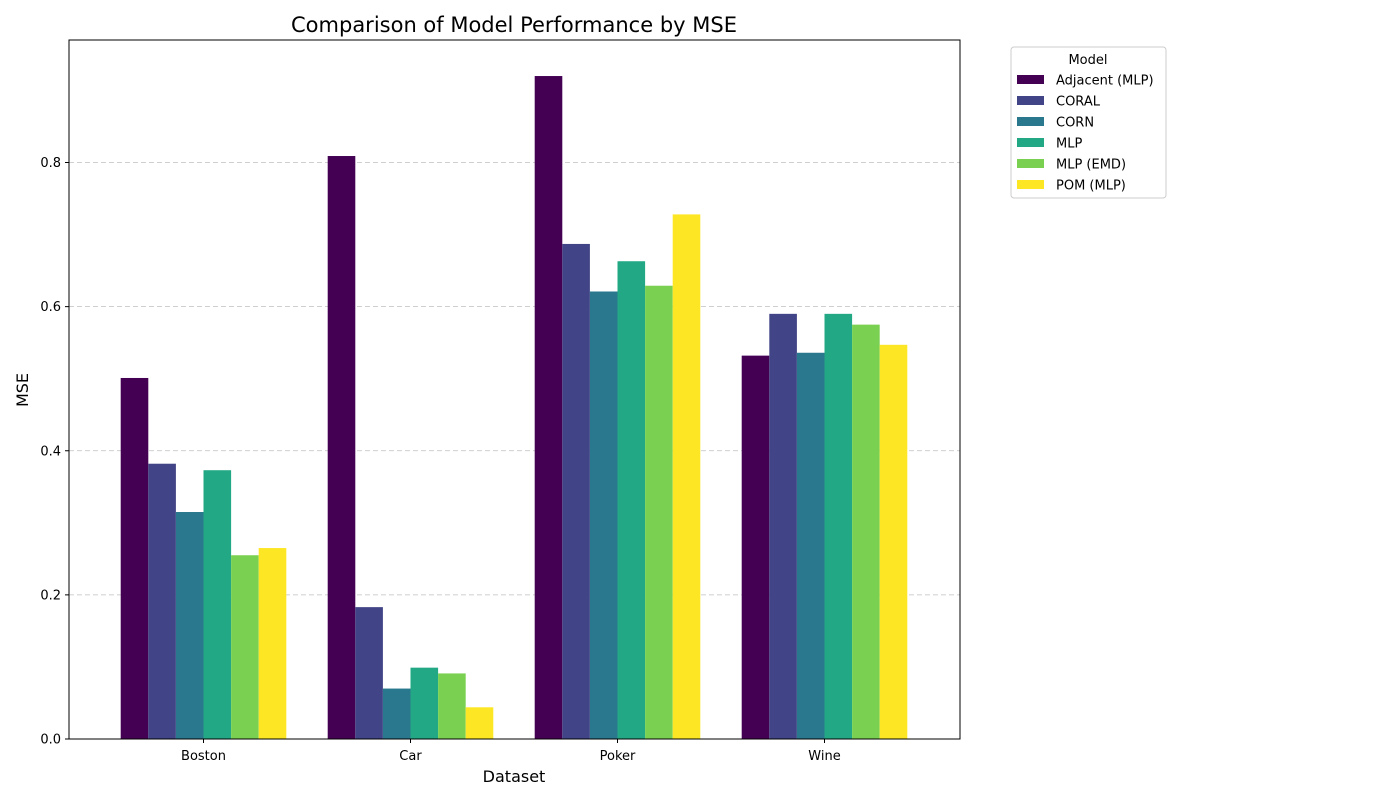  What do you see at coordinates (1091, 186) in the screenshot?
I see `legend-label: POM (MLP)` at bounding box center [1091, 186].